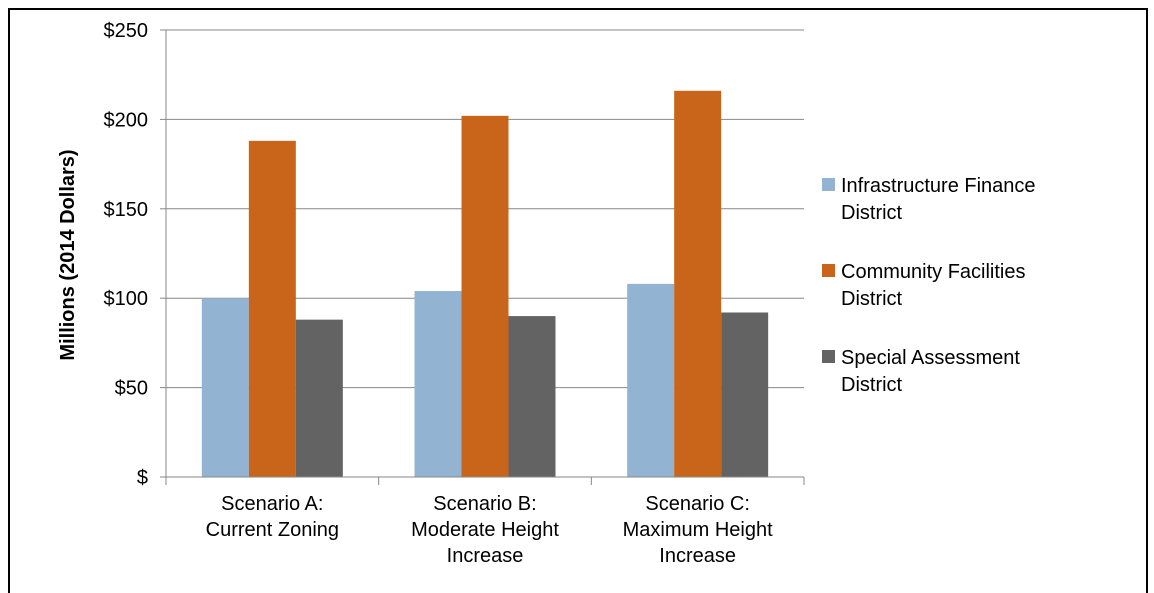 This screenshot has width=1154, height=593. Describe the element at coordinates (938, 186) in the screenshot. I see `legend-label: Infrastructure Finance` at that location.